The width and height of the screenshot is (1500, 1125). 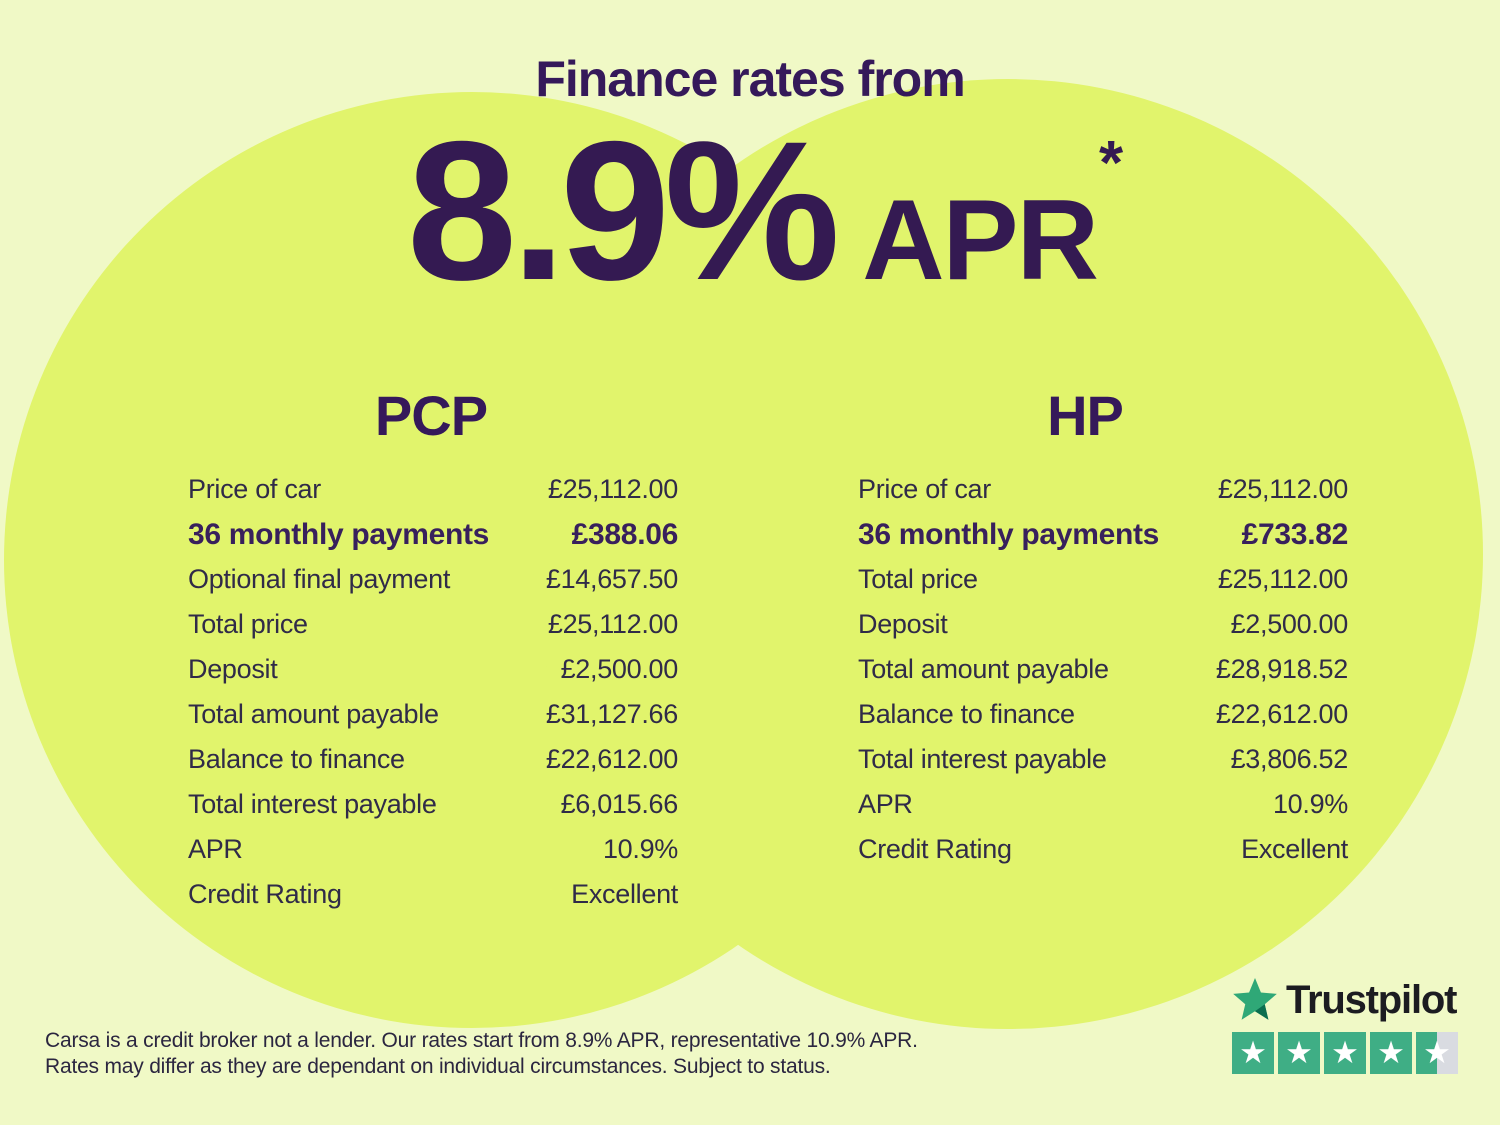 I want to click on row-value: £14,657.50, so click(x=611, y=579).